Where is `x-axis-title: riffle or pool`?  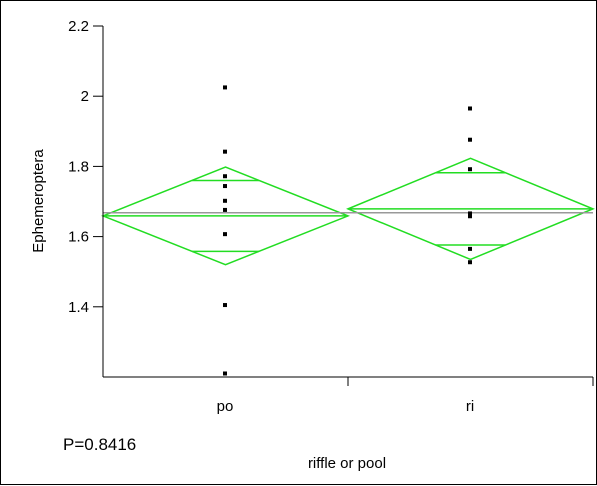
x-axis-title: riffle or pool is located at coordinates (347, 463).